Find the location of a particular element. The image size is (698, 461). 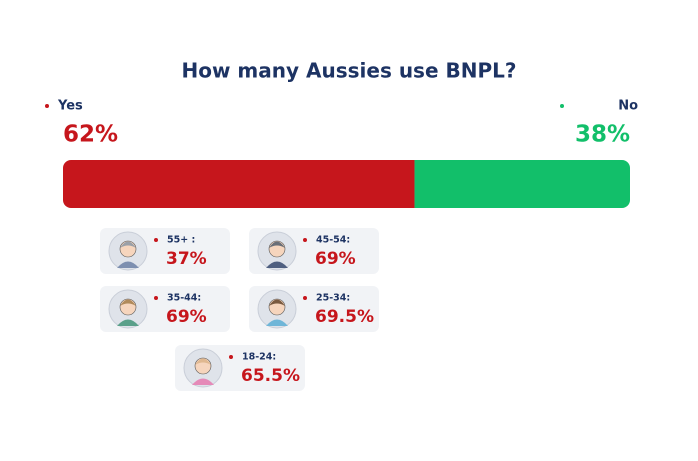

age-value: 69.5% is located at coordinates (344, 317).